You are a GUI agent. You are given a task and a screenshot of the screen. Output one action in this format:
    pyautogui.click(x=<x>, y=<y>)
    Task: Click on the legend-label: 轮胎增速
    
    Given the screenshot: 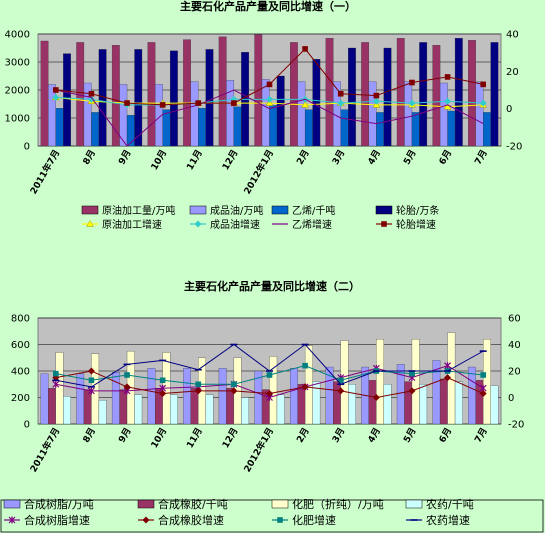 What is the action you would take?
    pyautogui.click(x=416, y=224)
    